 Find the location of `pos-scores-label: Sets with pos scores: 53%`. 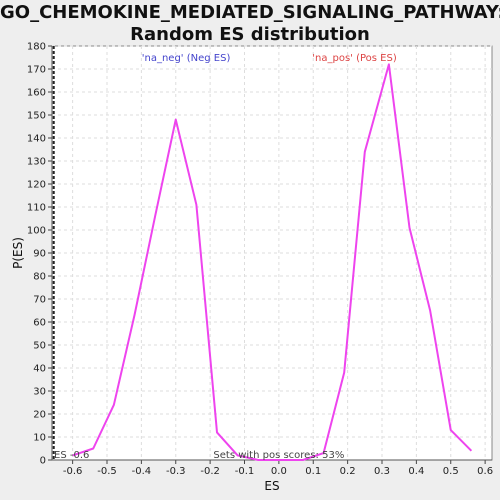

pos-scores-label: Sets with pos scores: 53% is located at coordinates (278, 455).